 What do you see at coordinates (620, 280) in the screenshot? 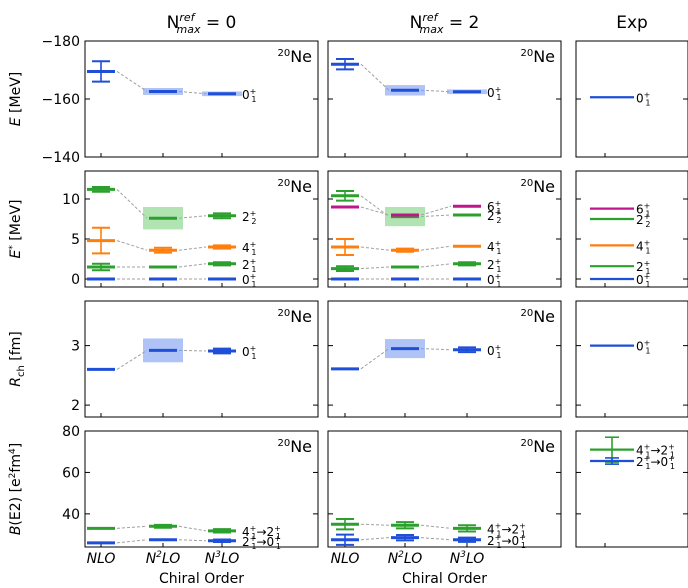
I see `series-excitation-0-exp: 0+ 1` at bounding box center [620, 280].